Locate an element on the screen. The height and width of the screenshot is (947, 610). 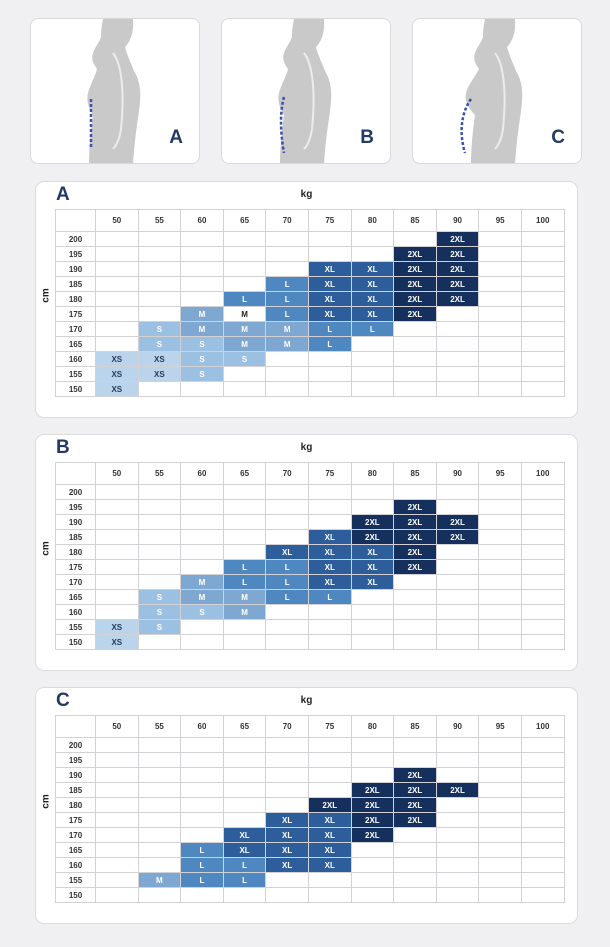
height-row: 175 M M L XL XL 2XL is located at coordinates (310, 314).